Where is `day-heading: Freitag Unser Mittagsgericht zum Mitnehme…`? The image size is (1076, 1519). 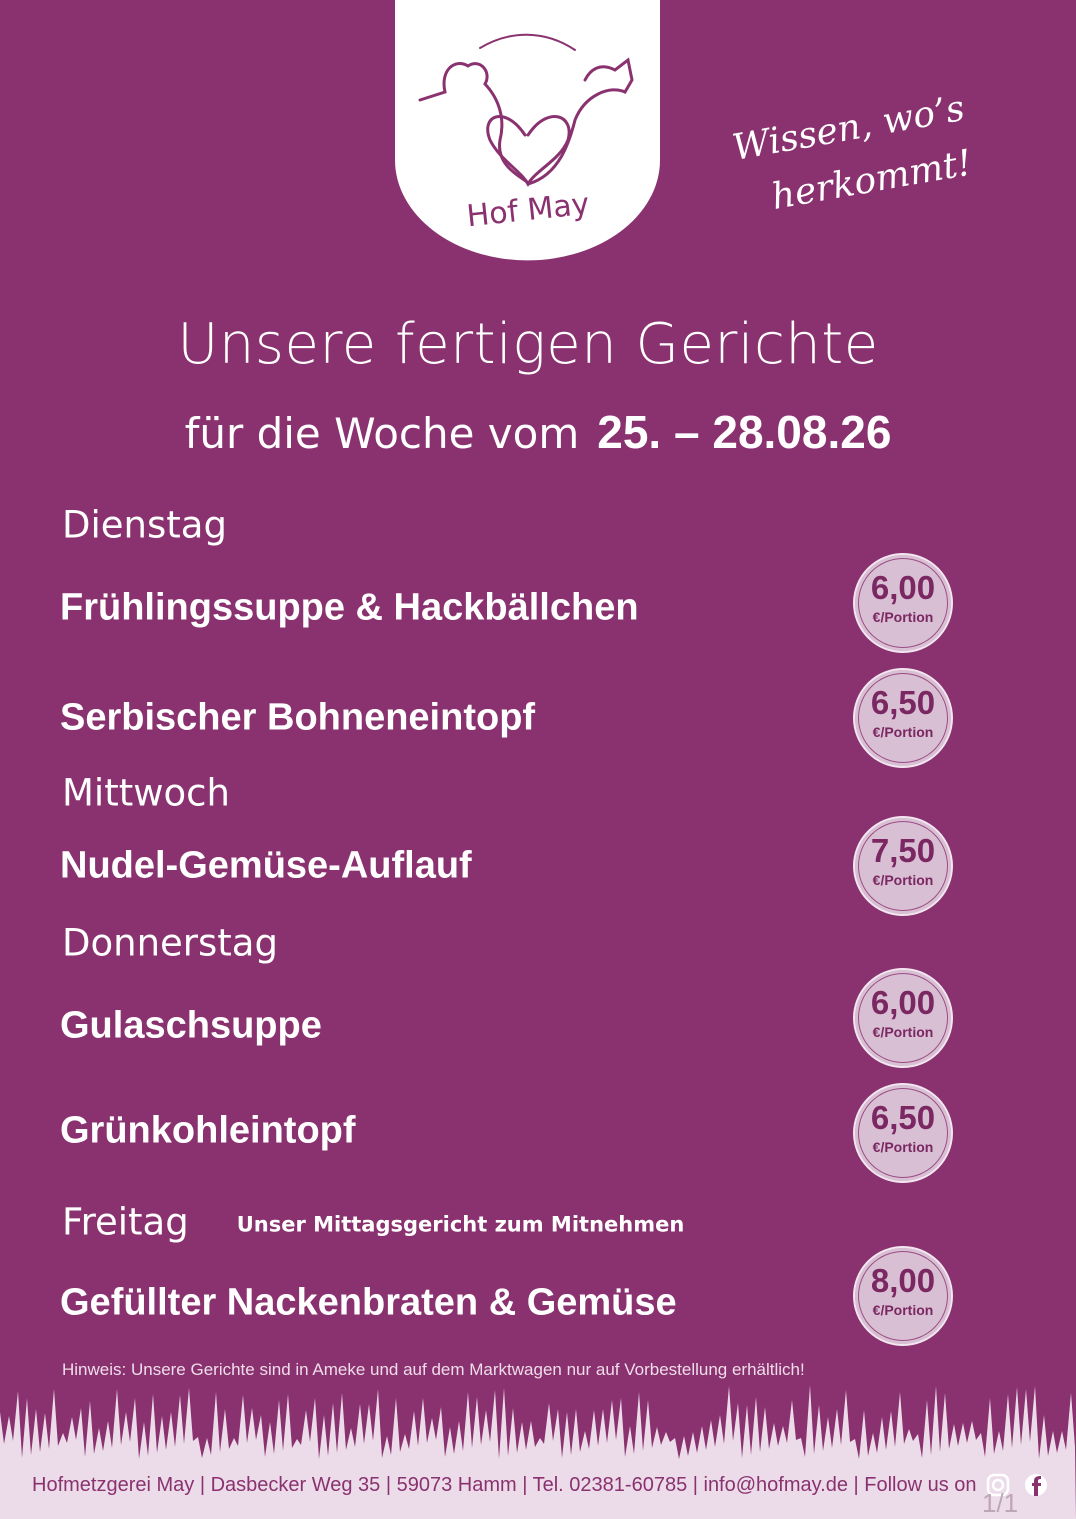
day-heading: Freitag Unser Mittagsgericht zum Mitnehme… is located at coordinates (373, 1222).